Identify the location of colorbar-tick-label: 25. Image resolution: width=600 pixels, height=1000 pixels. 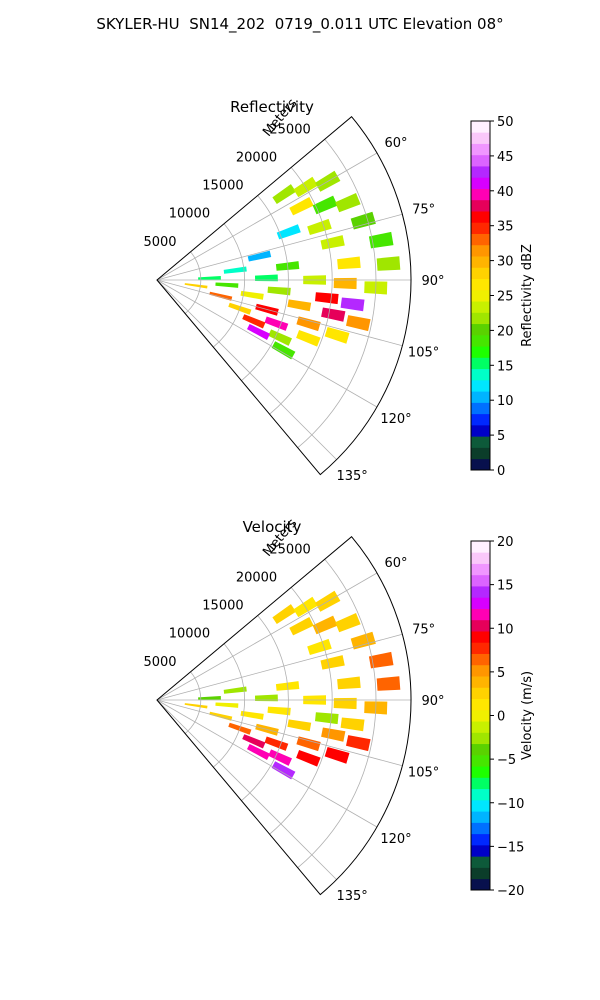
(505, 297).